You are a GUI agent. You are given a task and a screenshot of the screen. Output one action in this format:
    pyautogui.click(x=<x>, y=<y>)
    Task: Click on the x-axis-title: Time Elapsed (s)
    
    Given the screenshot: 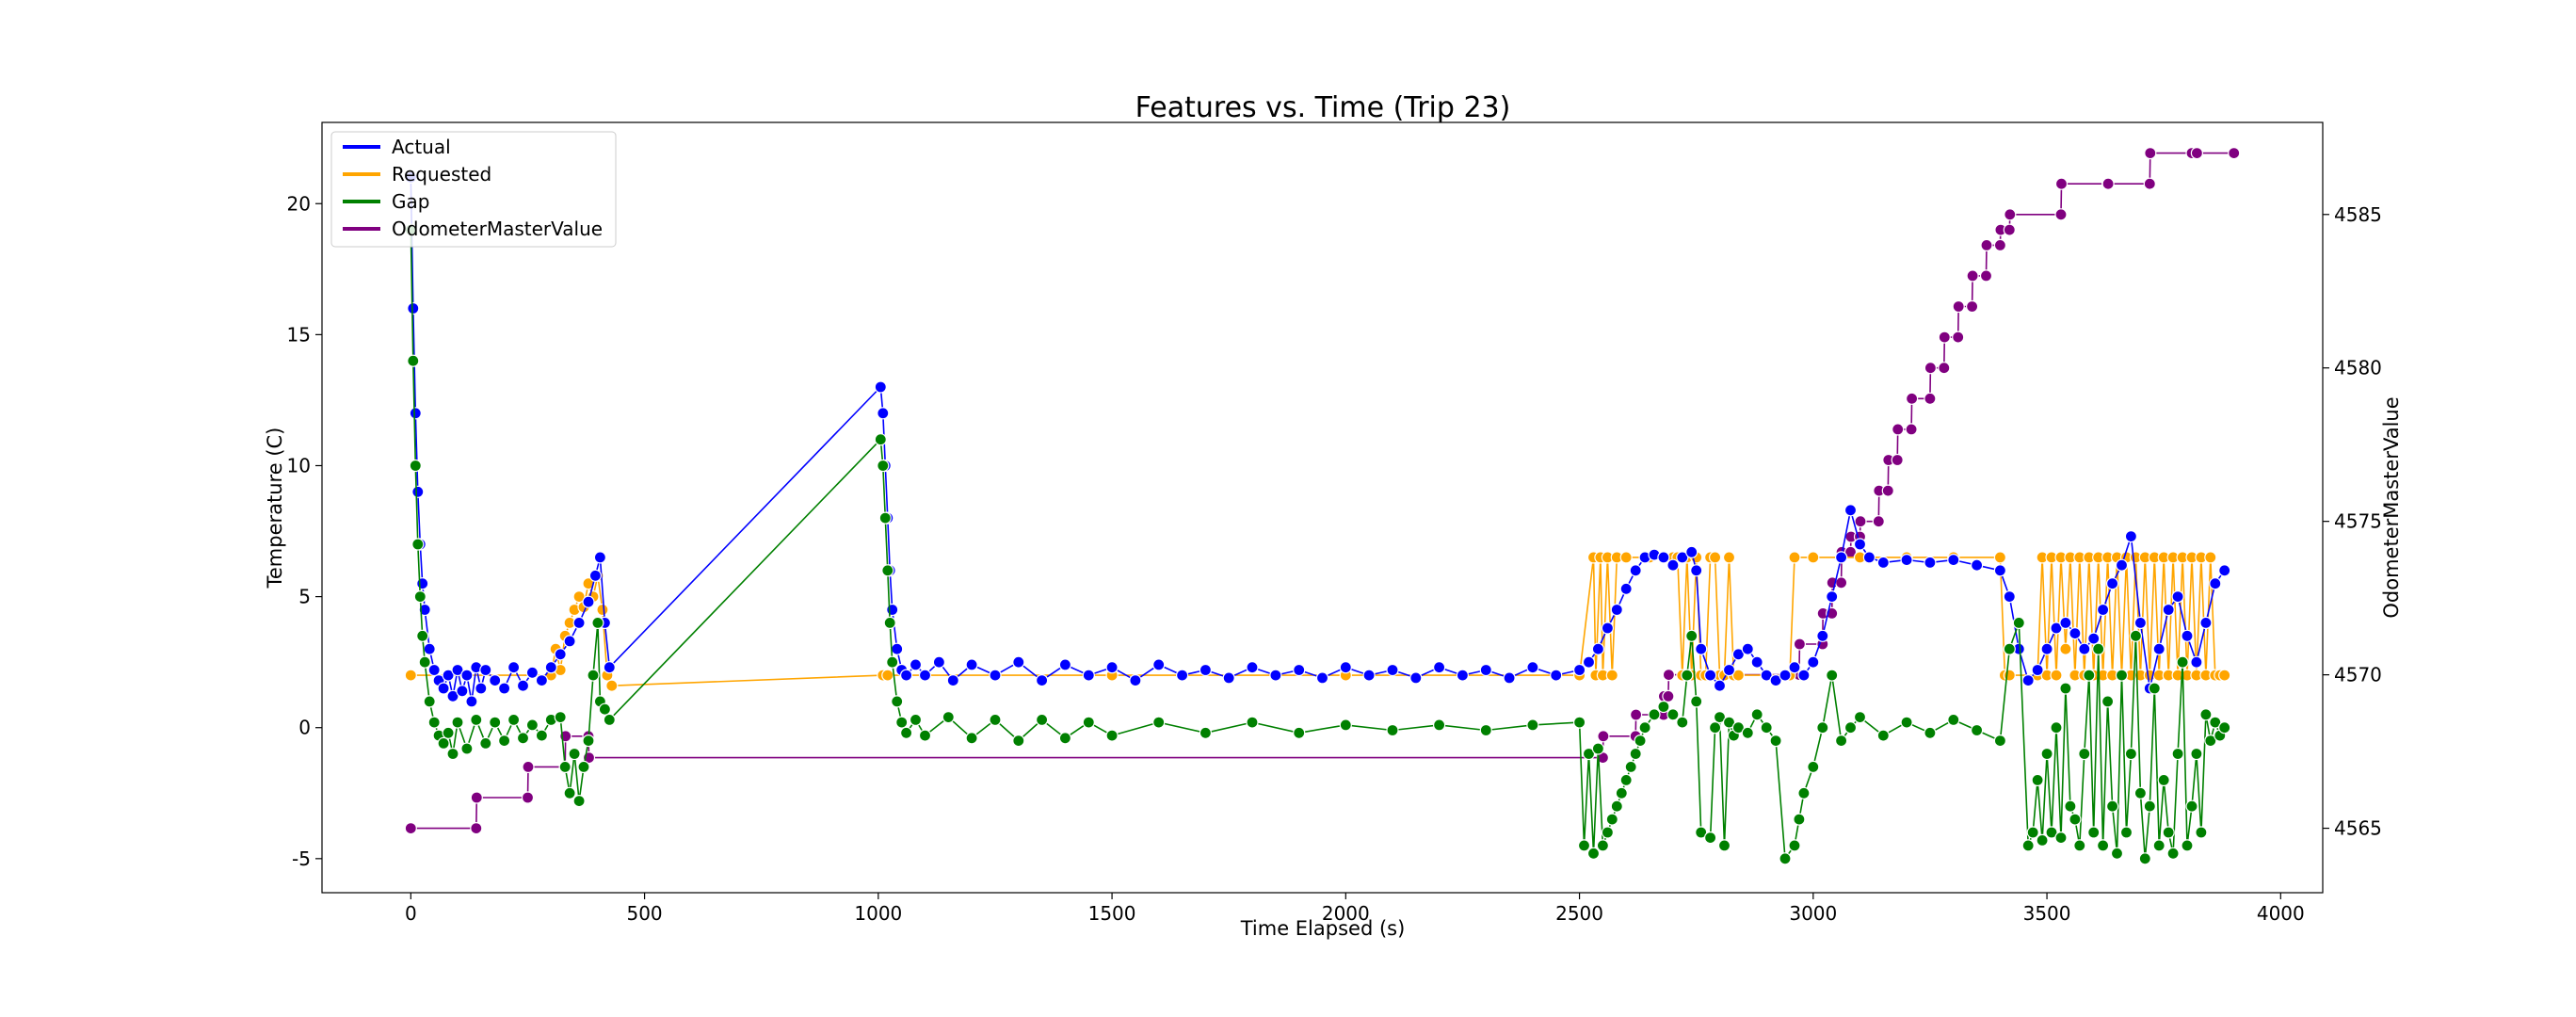 What is the action you would take?
    pyautogui.click(x=1323, y=929)
    